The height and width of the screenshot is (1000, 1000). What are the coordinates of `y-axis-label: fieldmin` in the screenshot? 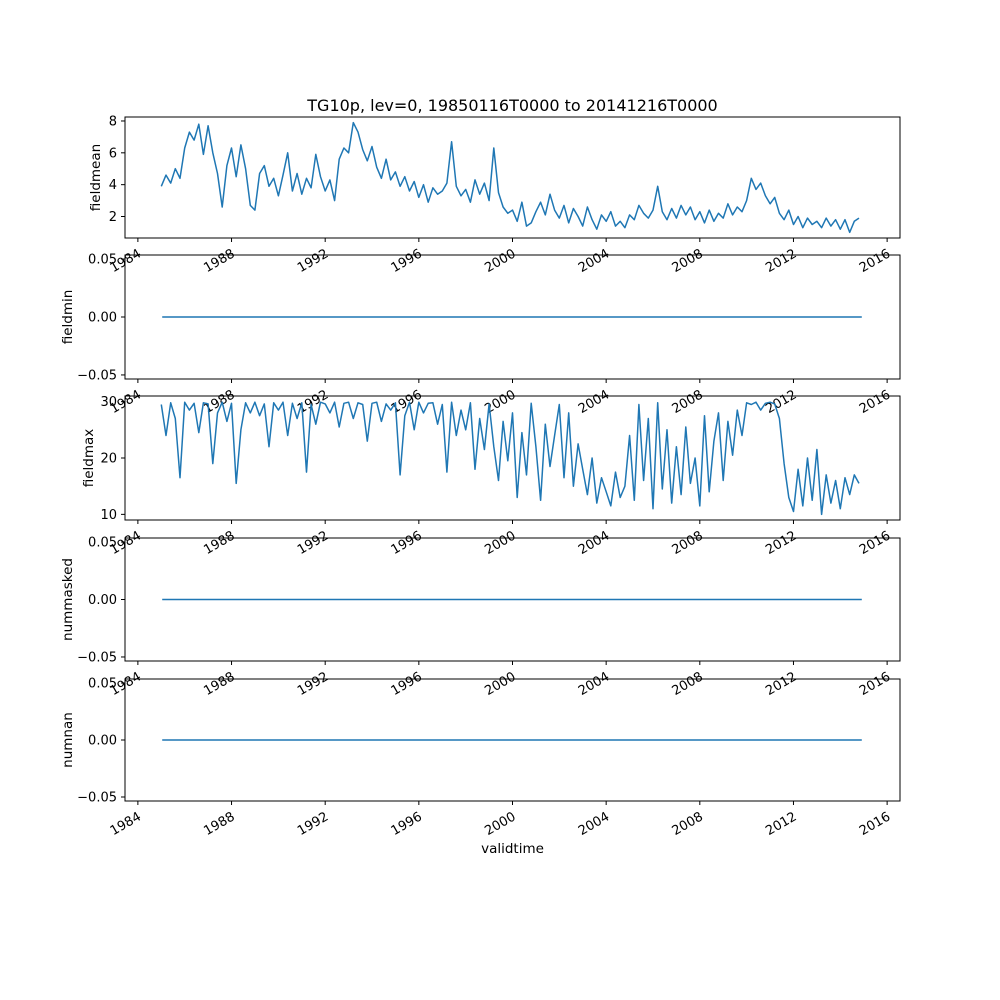 It's located at (68, 317).